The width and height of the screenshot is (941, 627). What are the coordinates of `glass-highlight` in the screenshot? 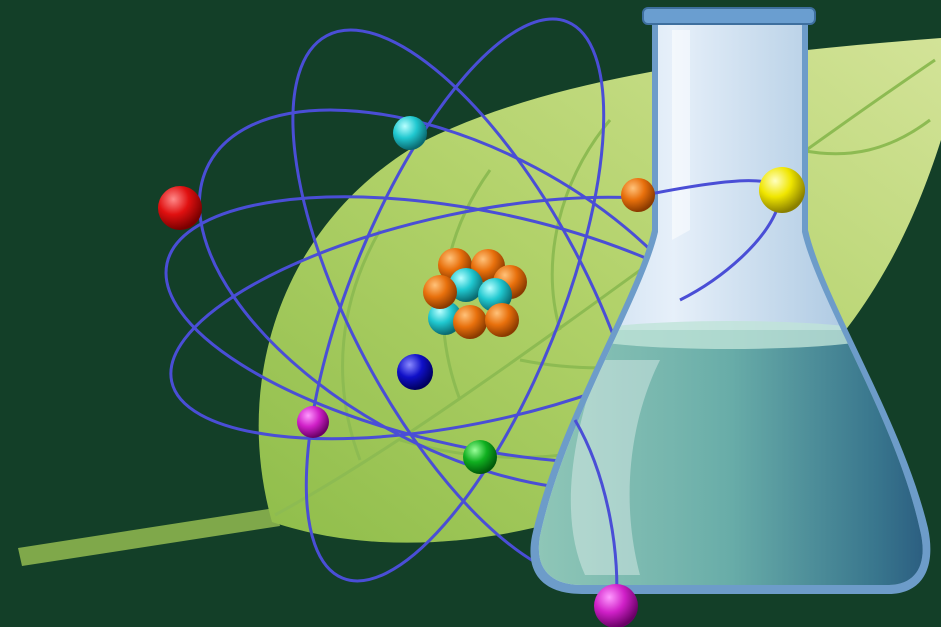 It's located at (615, 467).